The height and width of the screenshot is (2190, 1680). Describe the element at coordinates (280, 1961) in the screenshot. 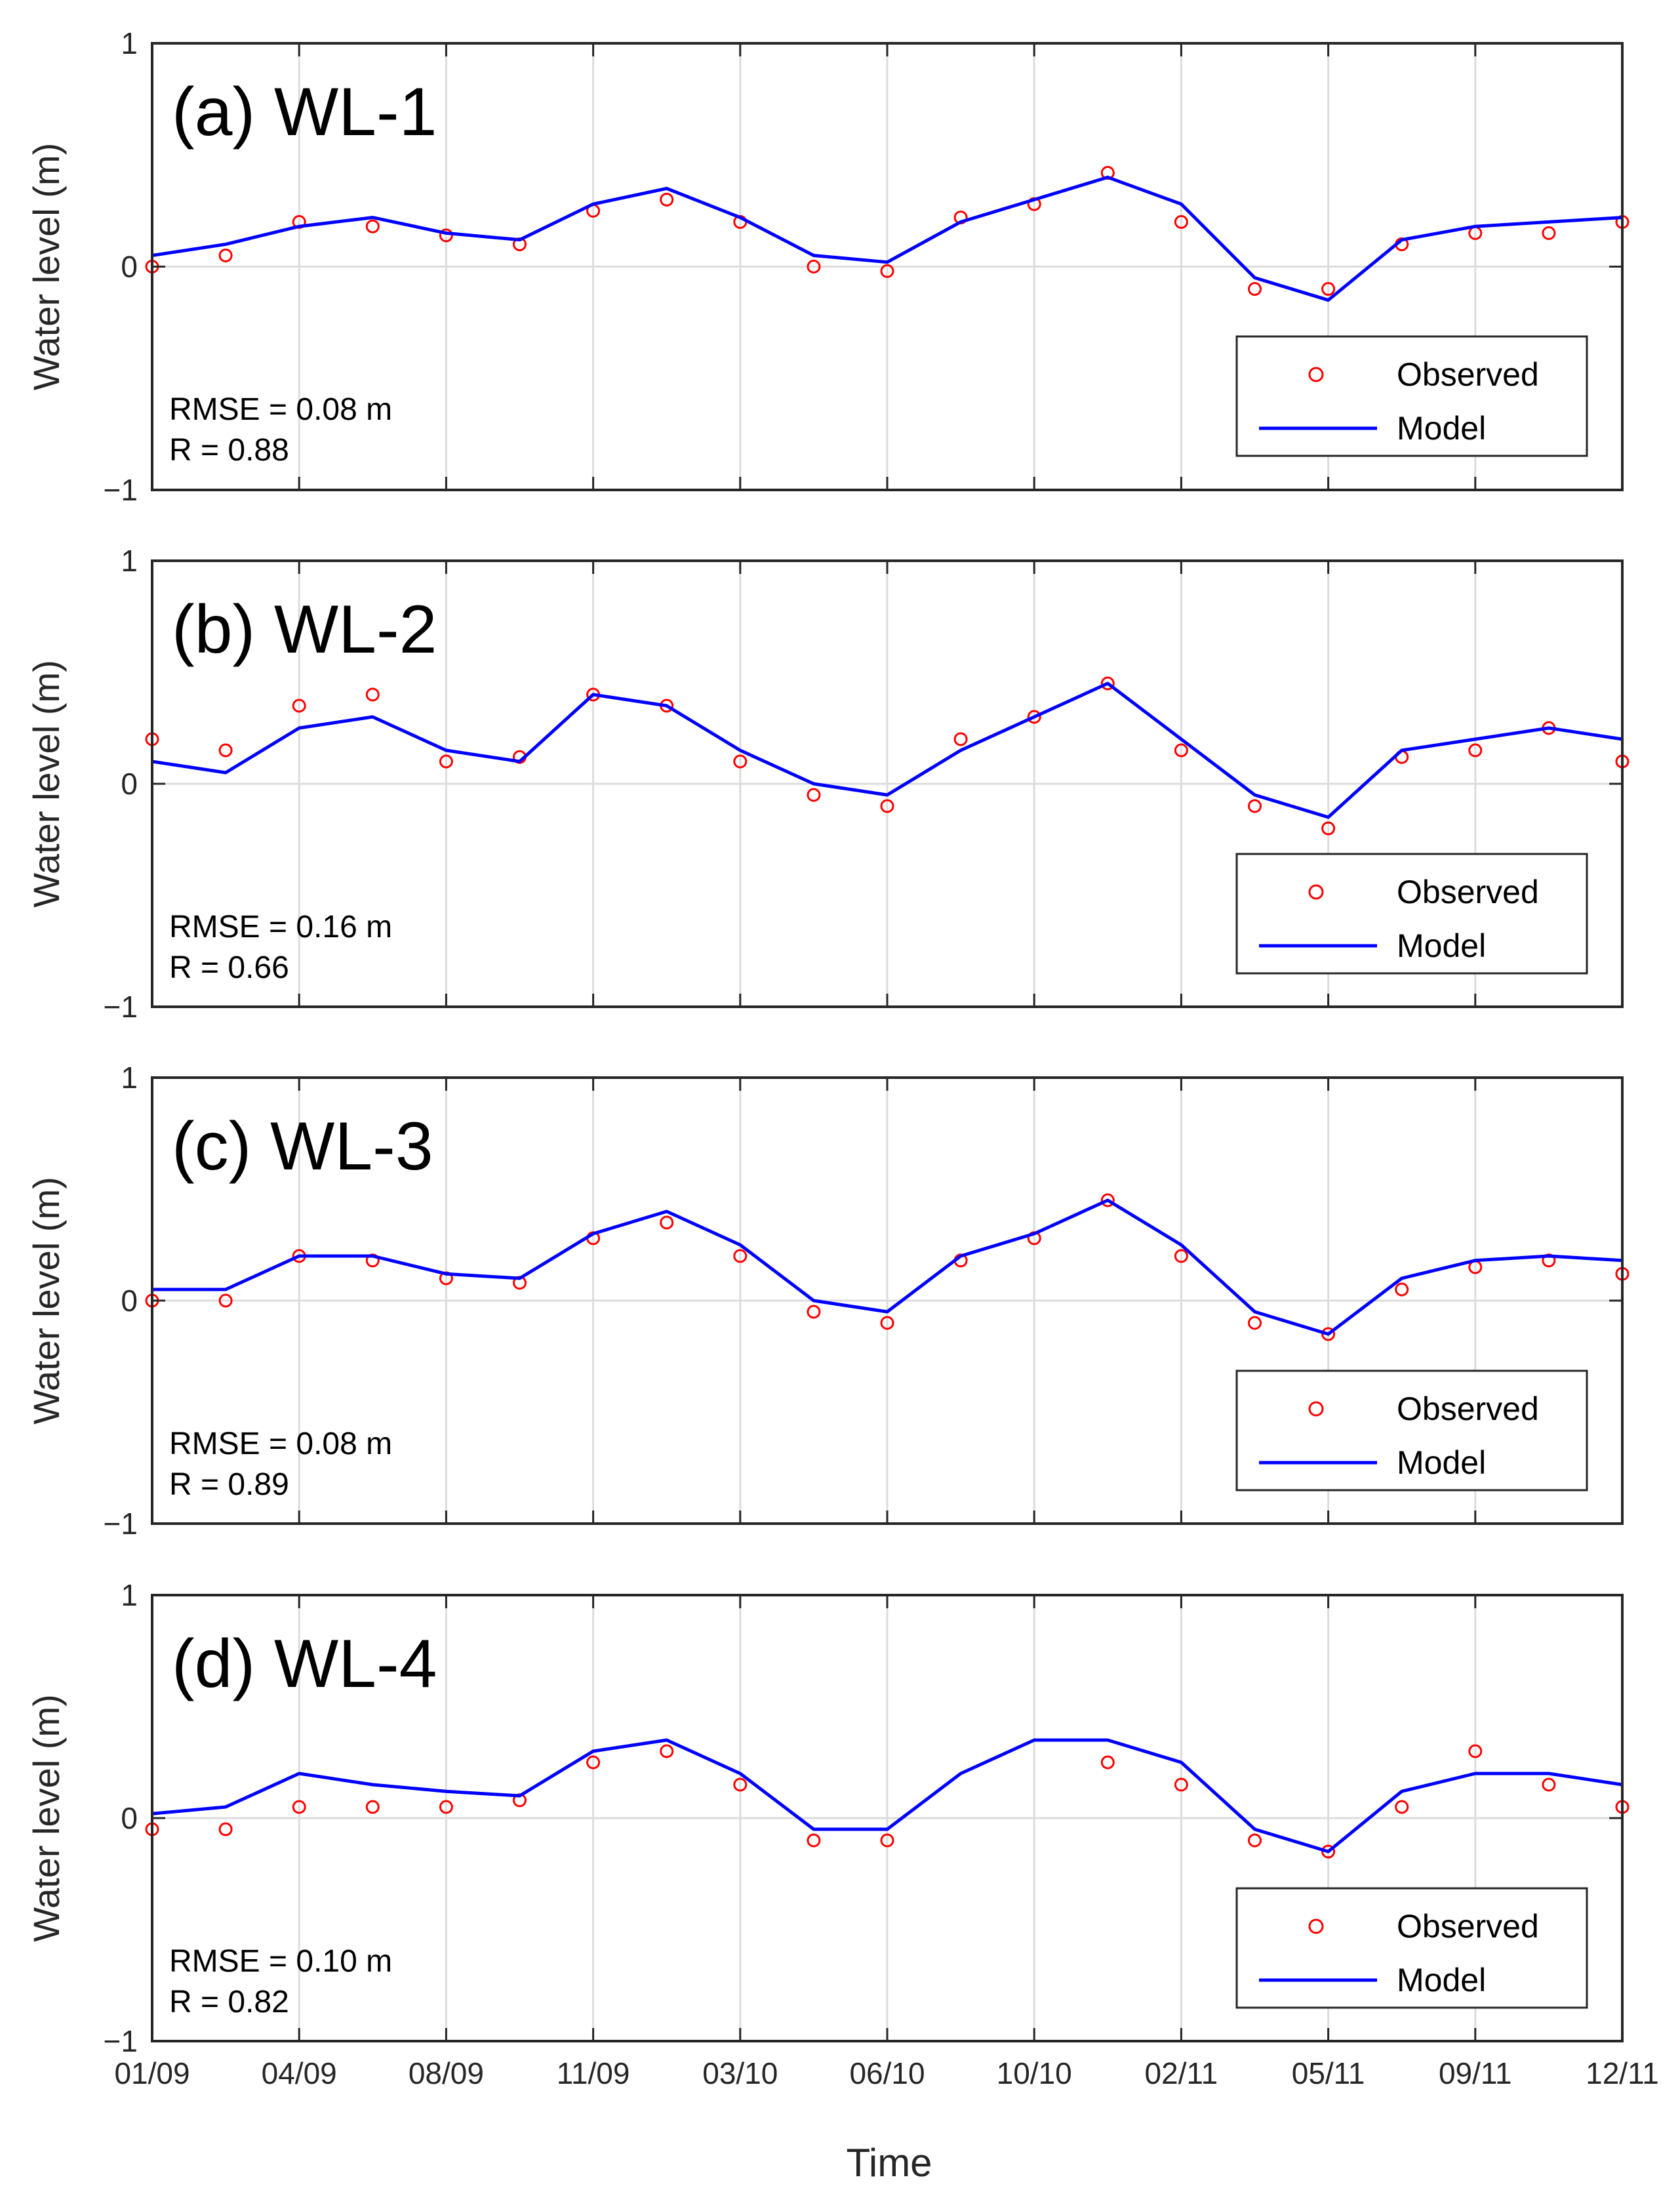

I see `rmse-label: RMSE = 0.10 m` at that location.